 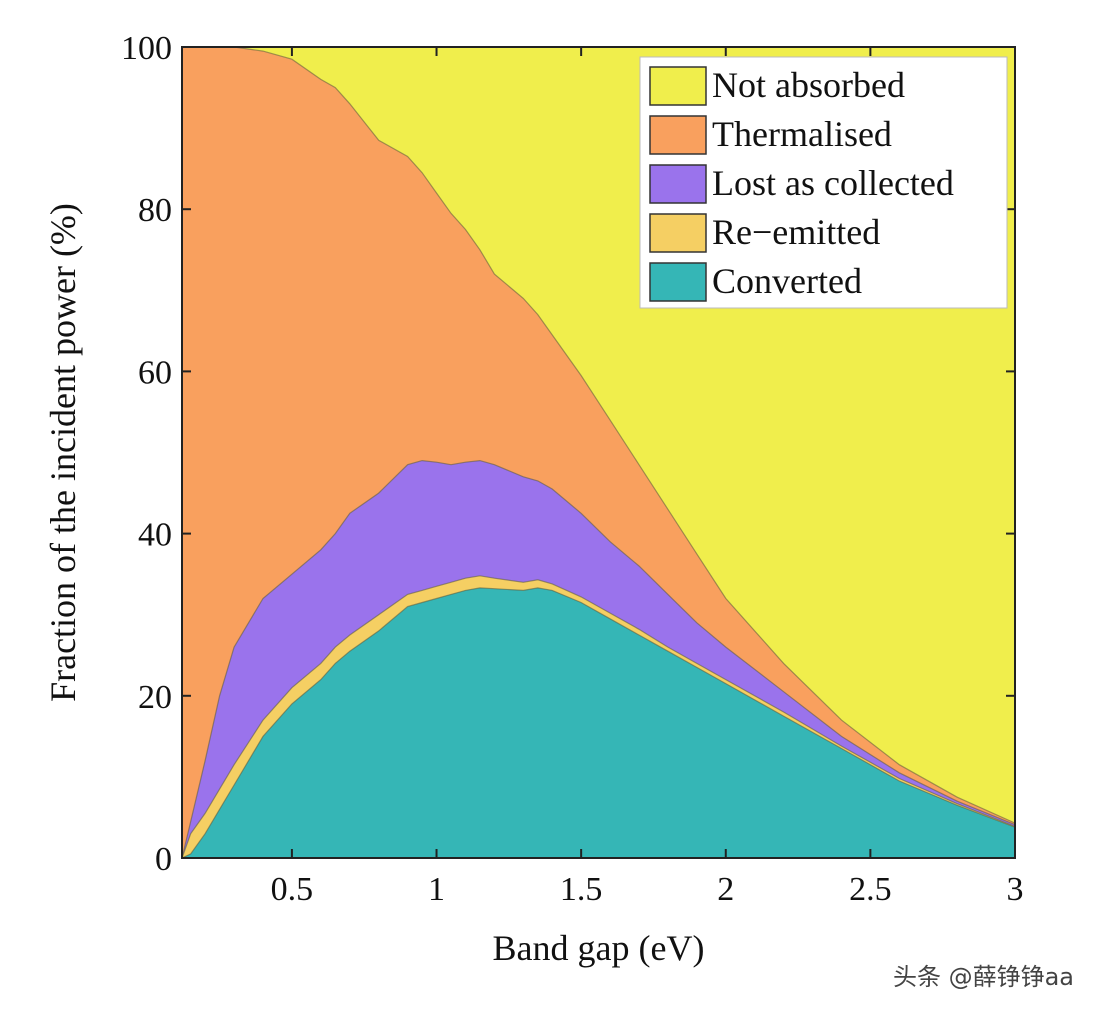 I want to click on legend-label: Not absorbed, so click(x=808, y=85).